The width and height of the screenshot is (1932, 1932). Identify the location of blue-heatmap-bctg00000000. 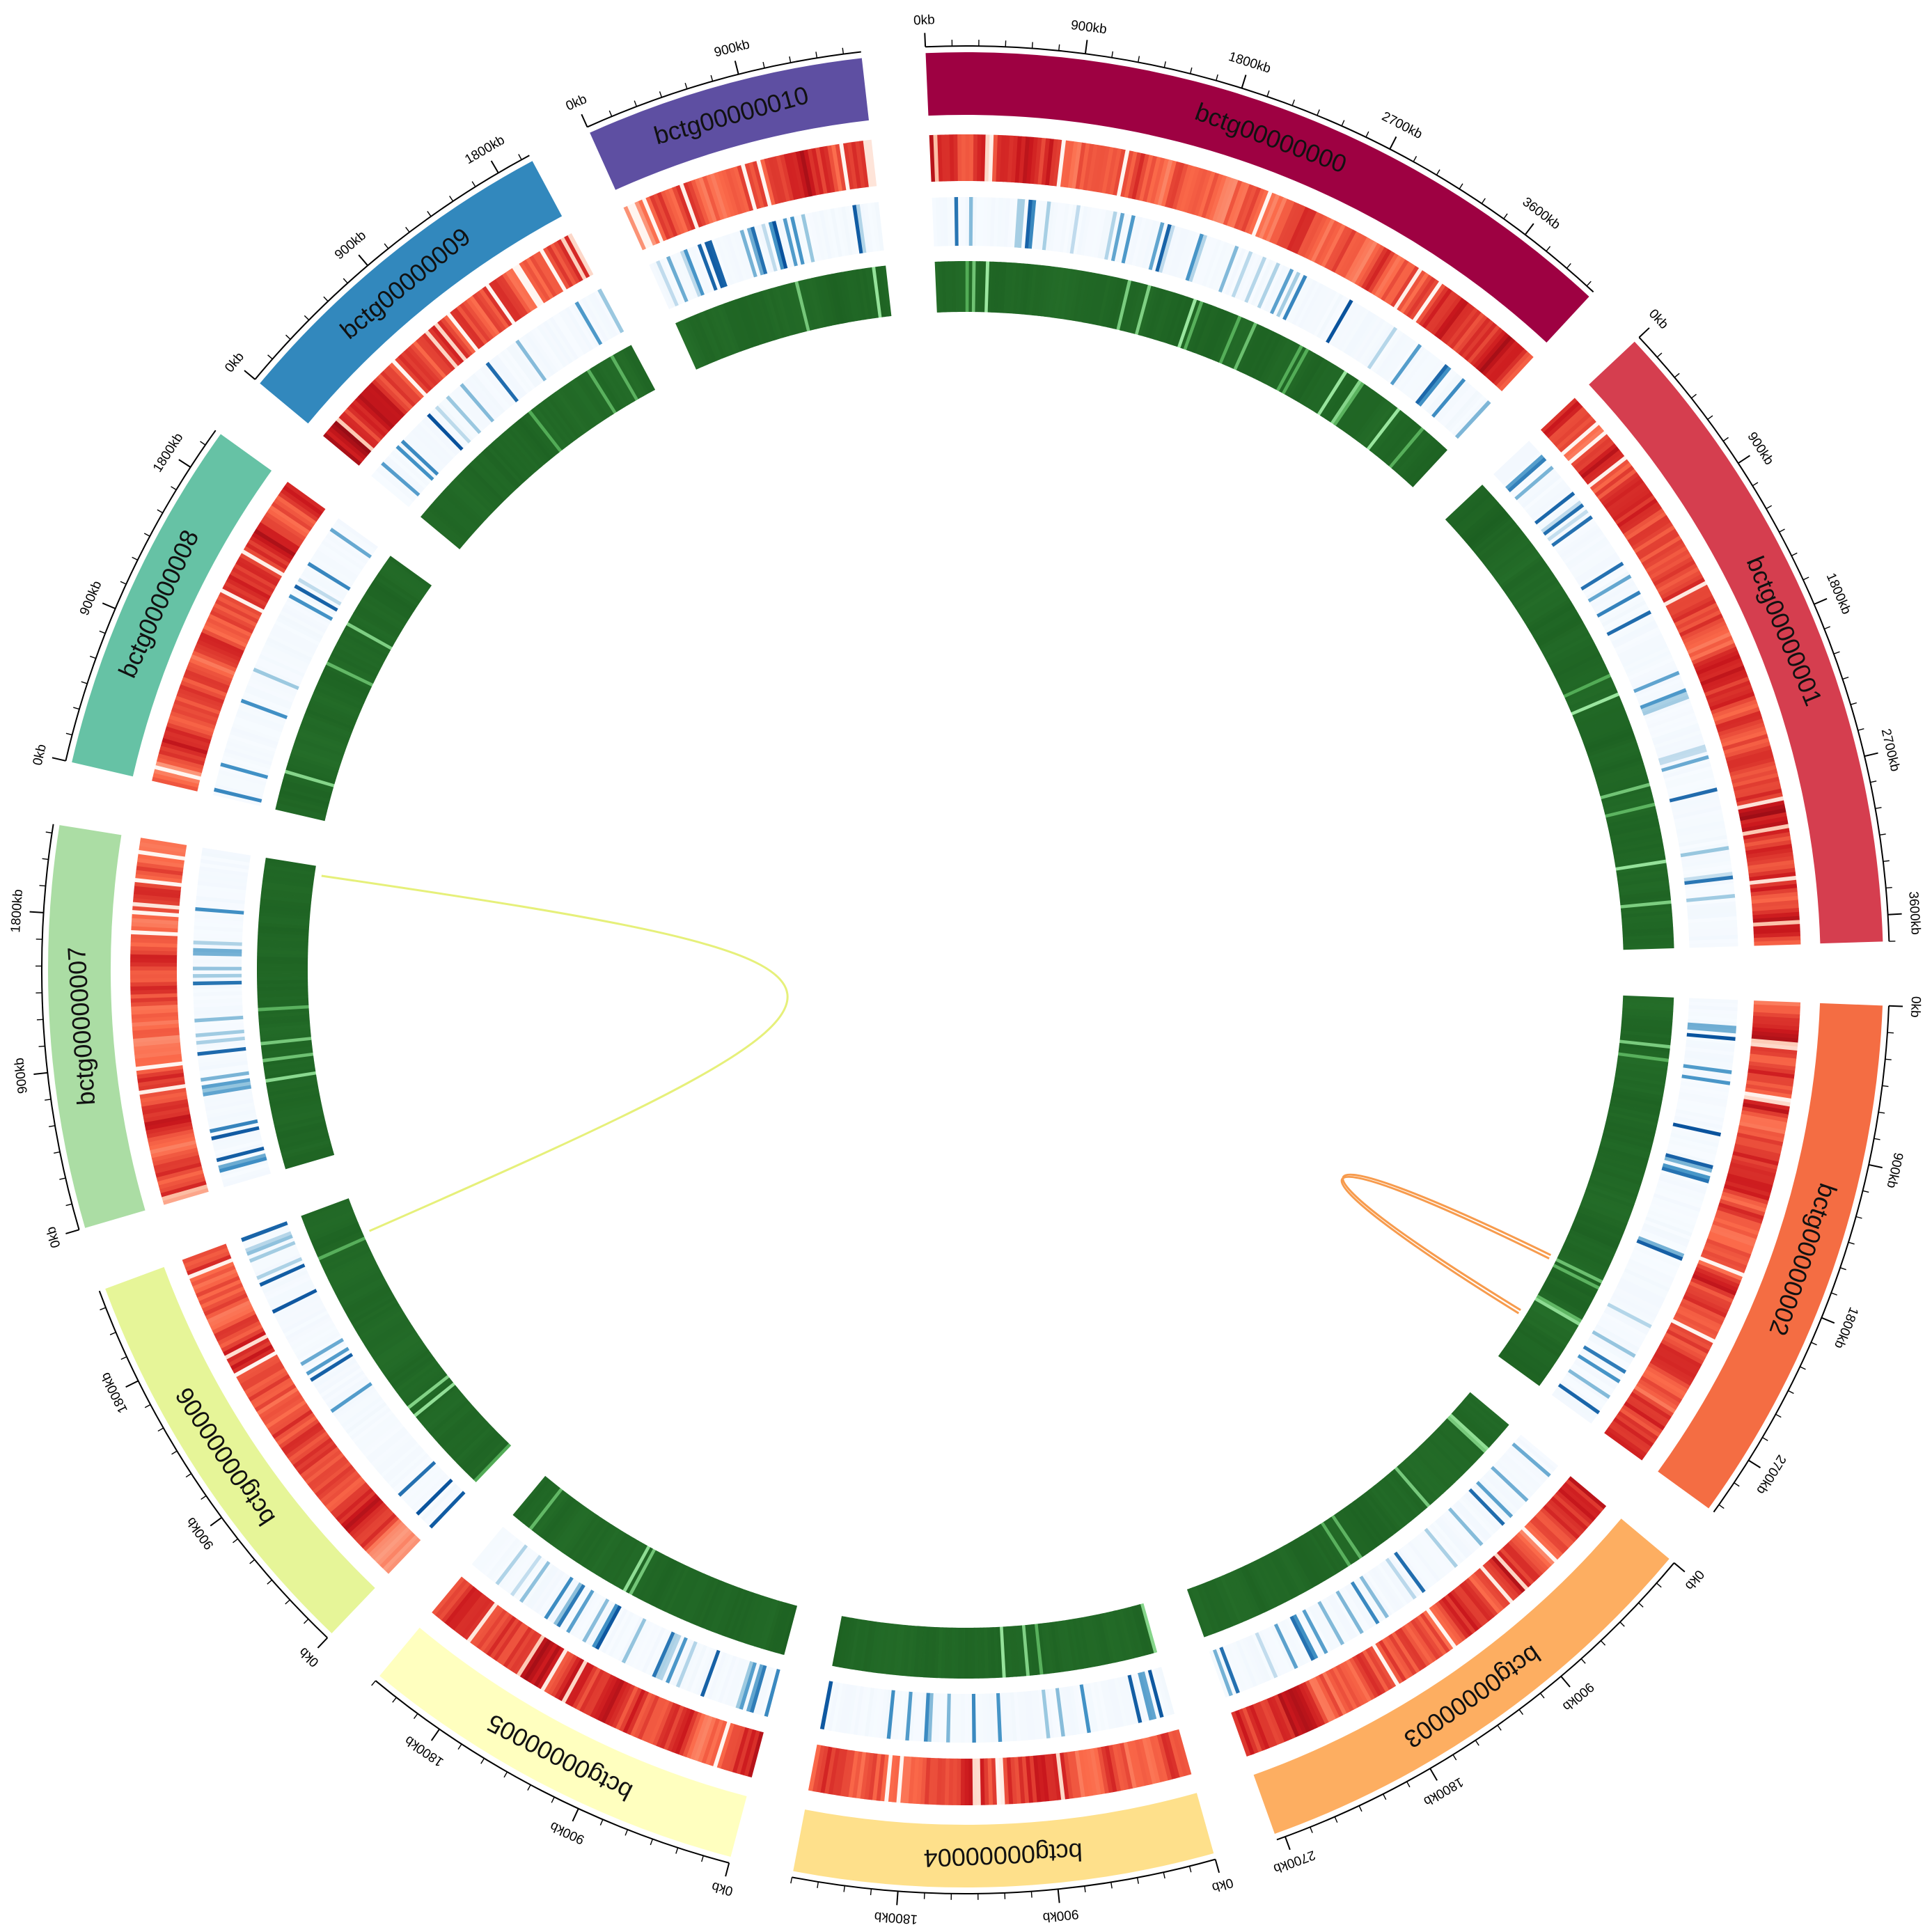
(1211, 317).